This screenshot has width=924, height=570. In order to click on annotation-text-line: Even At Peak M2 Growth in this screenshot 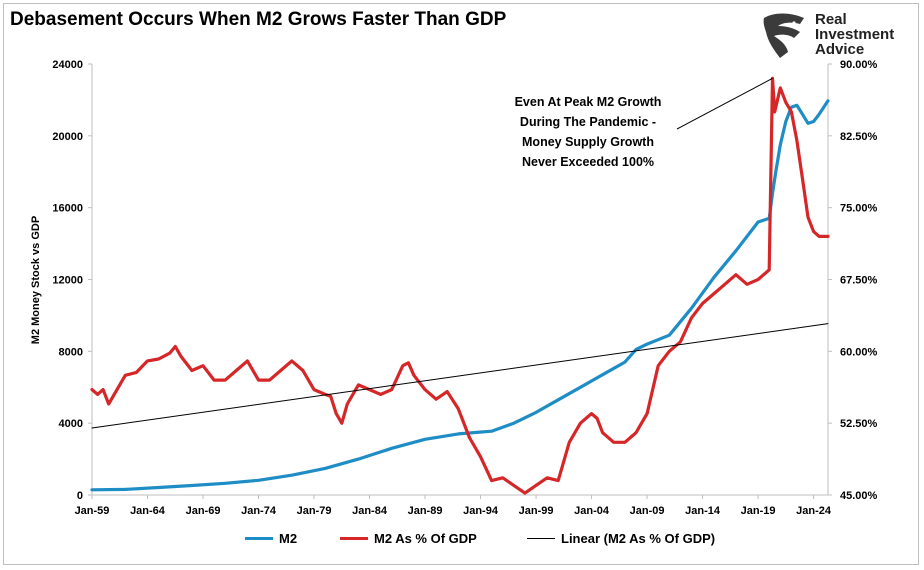, I will do `click(588, 102)`.